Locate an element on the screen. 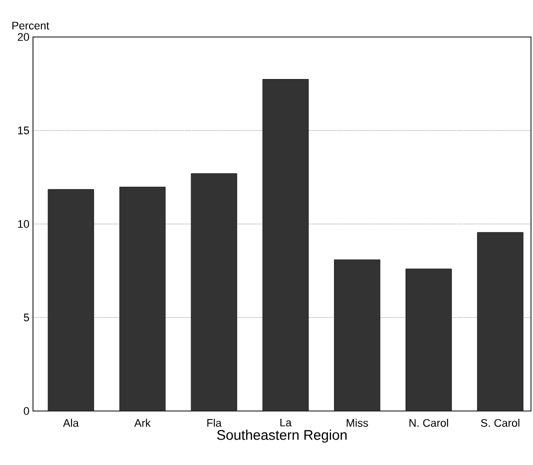 The image size is (533, 465). x-tick-label: N. Carol is located at coordinates (428, 422).